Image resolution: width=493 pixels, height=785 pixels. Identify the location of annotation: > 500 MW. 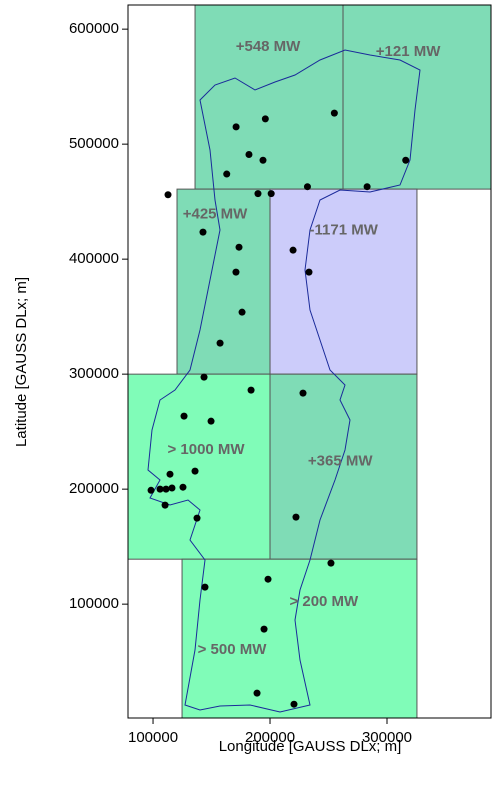
(233, 649).